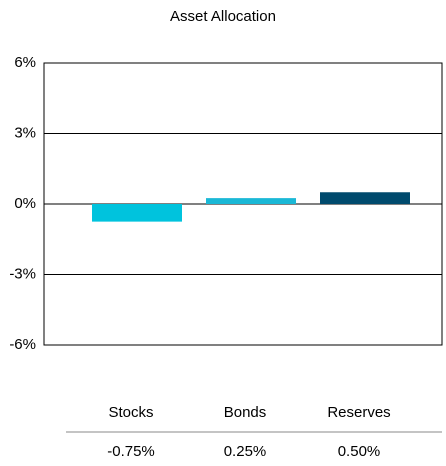 Image resolution: width=446 pixels, height=466 pixels. Describe the element at coordinates (130, 412) in the screenshot. I see `category-label: Stocks` at that location.